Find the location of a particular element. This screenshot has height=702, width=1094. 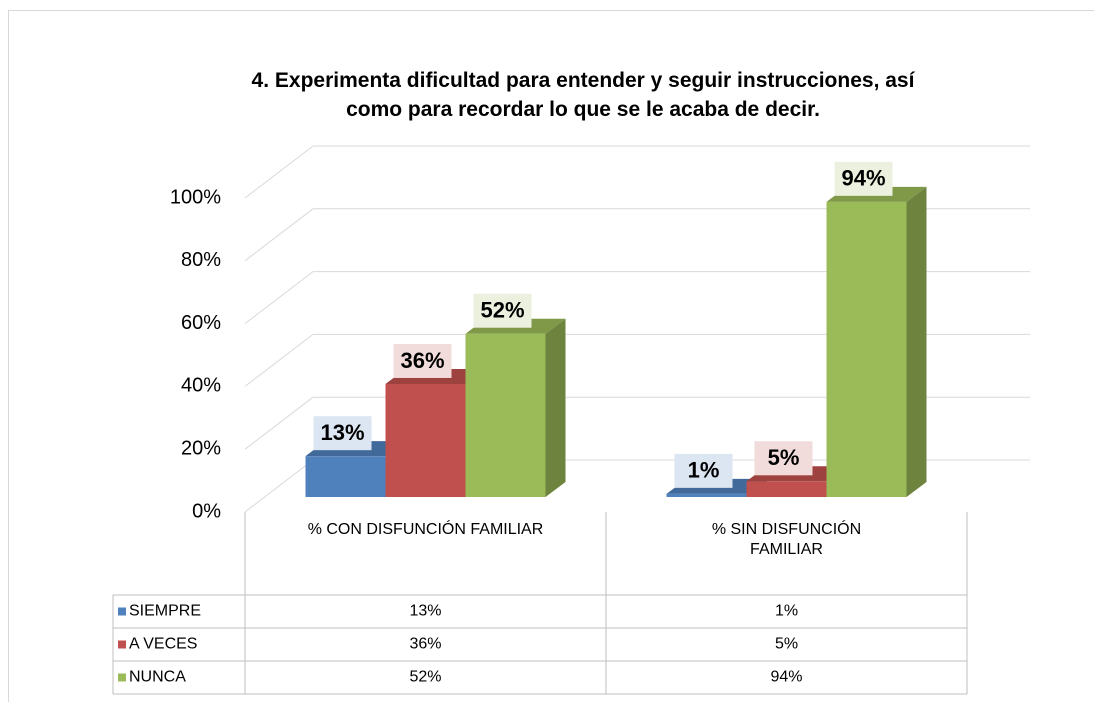

table-cell: 94% is located at coordinates (786, 677).